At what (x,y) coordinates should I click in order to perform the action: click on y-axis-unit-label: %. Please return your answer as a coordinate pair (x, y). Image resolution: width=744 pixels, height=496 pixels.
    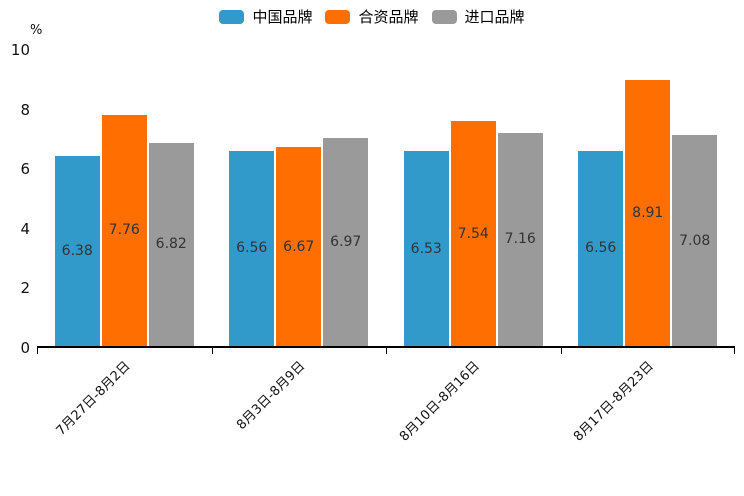
    Looking at the image, I should click on (36, 30).